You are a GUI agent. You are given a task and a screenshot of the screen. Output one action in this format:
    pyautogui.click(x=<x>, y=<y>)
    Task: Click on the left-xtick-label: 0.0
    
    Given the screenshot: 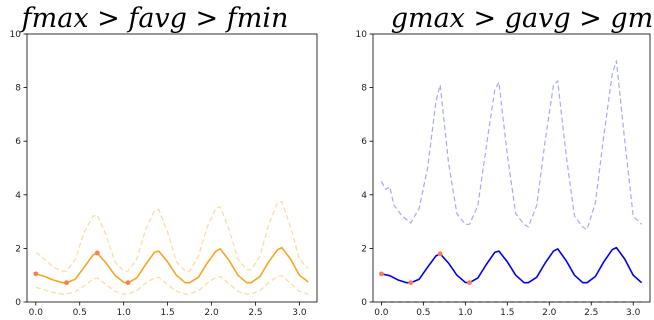 What is the action you would take?
    pyautogui.click(x=36, y=313)
    